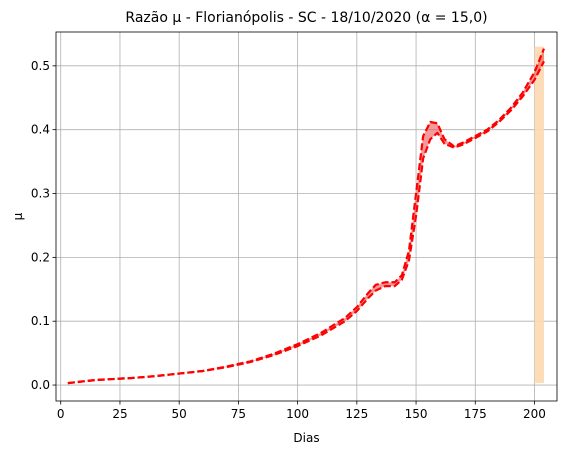 Image resolution: width=567 pixels, height=454 pixels. What do you see at coordinates (534, 414) in the screenshot?
I see `x-tick-label: 200` at bounding box center [534, 414].